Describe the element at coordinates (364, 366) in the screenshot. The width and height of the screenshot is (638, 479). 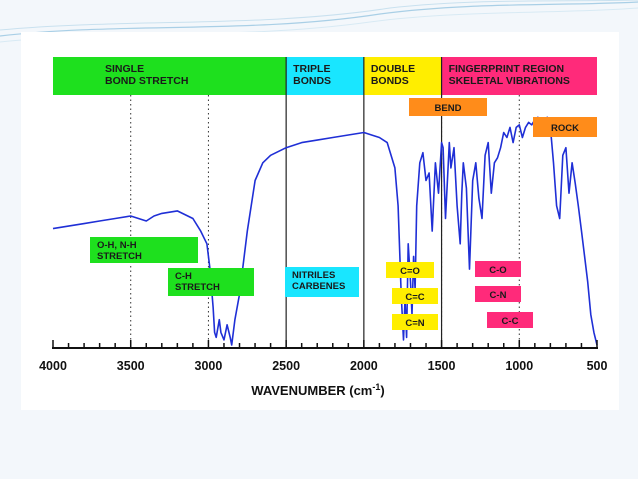
I see `x-tick-label: 2000` at that location.